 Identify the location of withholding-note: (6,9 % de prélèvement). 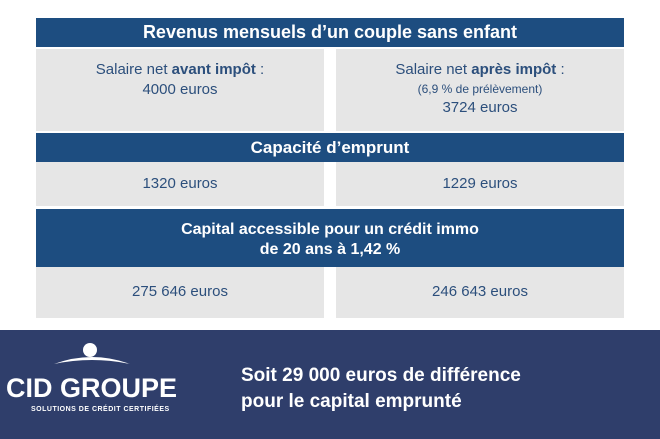
(480, 89).